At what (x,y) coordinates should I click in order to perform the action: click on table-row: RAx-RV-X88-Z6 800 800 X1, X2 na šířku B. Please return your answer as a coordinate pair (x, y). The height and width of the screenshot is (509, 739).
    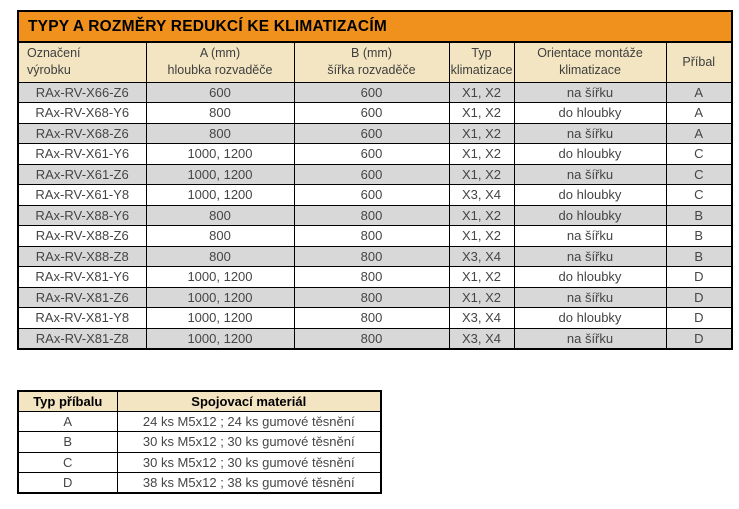
    Looking at the image, I should click on (375, 236).